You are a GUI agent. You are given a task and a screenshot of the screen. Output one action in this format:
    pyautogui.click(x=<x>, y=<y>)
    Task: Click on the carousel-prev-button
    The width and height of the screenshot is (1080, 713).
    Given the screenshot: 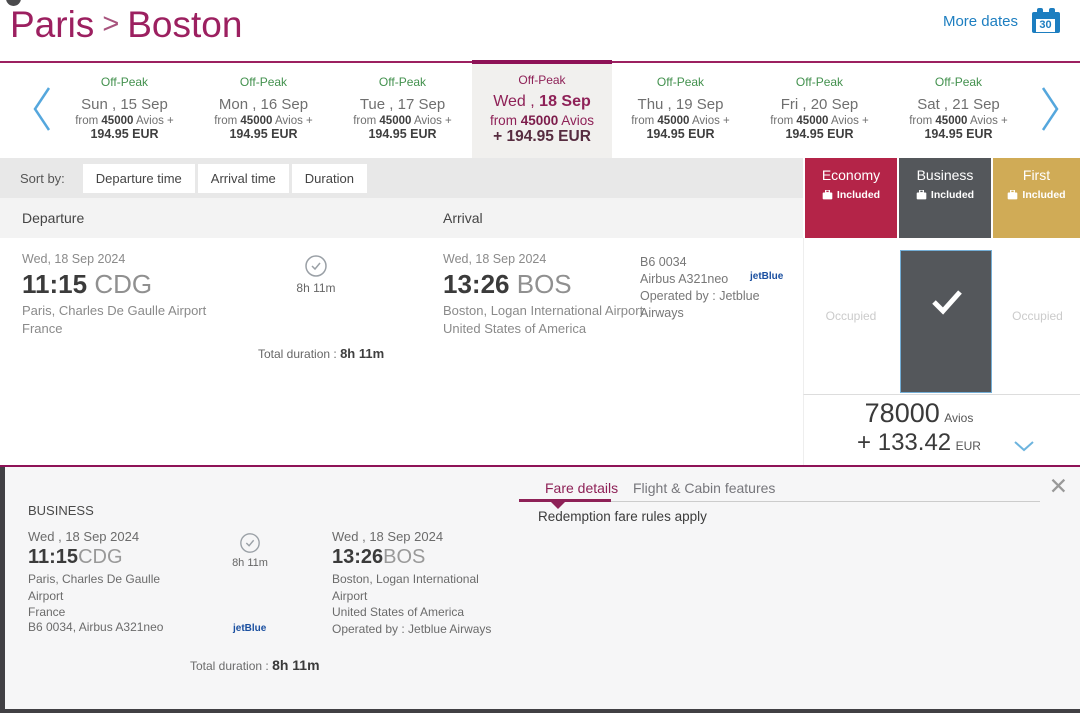 What is the action you would take?
    pyautogui.click(x=42, y=111)
    